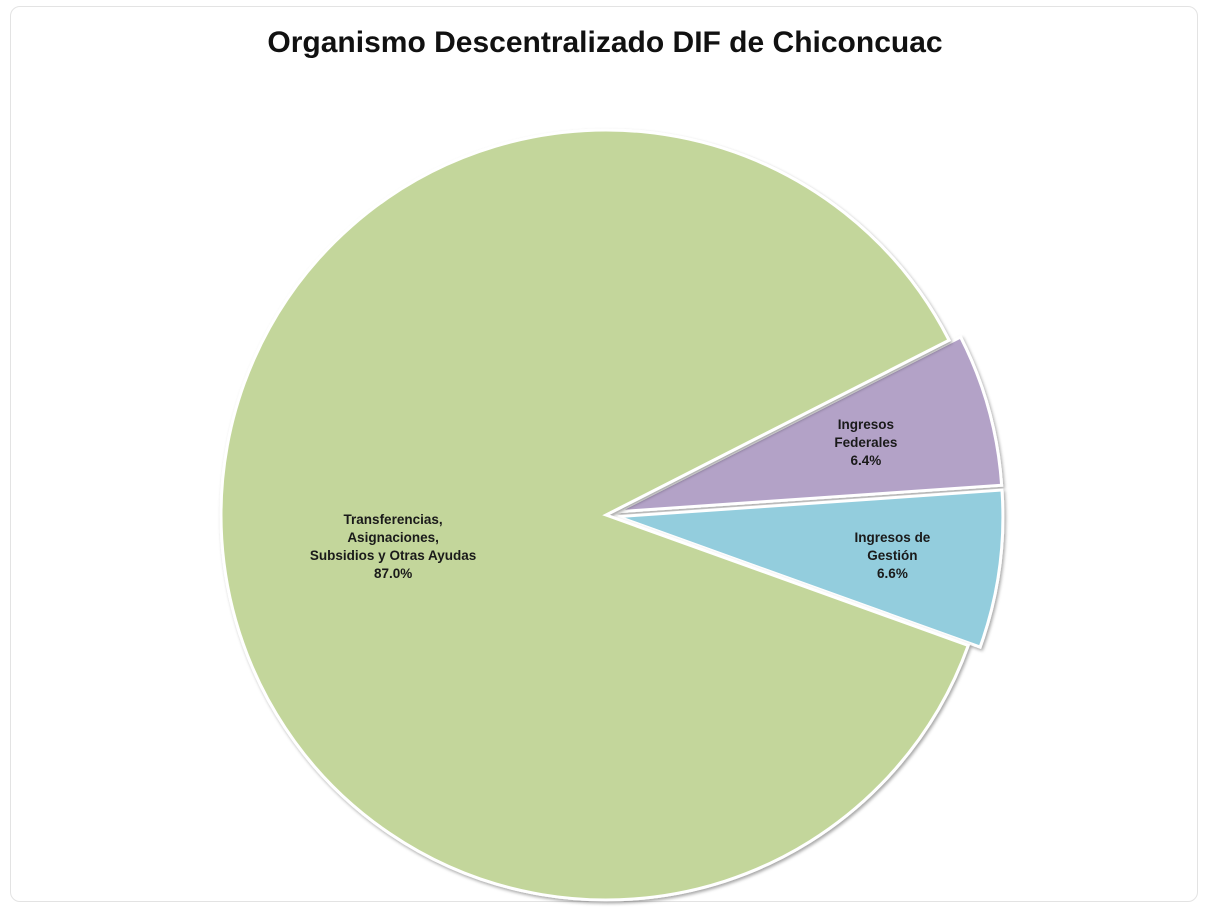 This screenshot has width=1210, height=908. What do you see at coordinates (393, 537) in the screenshot?
I see `slice-name-line: Asignaciones,` at bounding box center [393, 537].